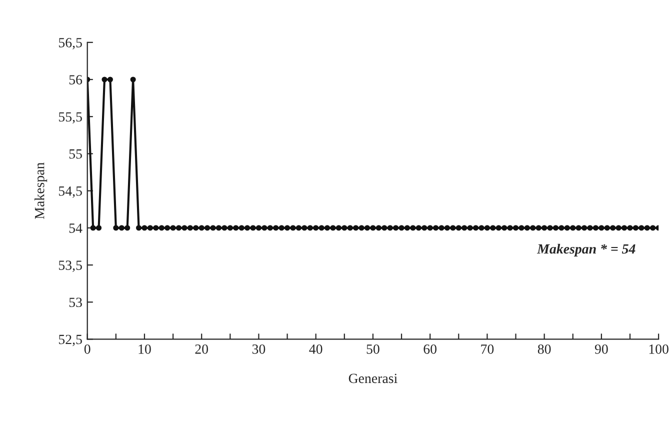 Image resolution: width=672 pixels, height=424 pixels. What do you see at coordinates (87, 349) in the screenshot?
I see `x-tick-label: 0` at bounding box center [87, 349].